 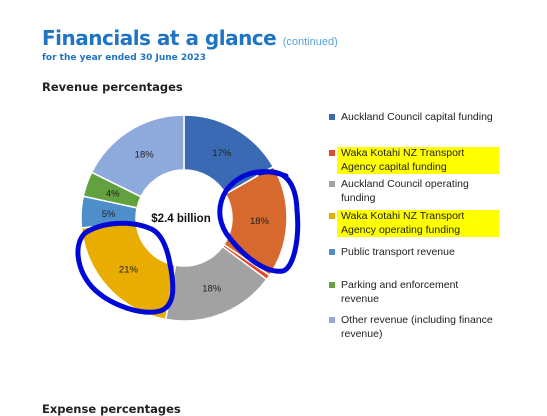 I want to click on legend-item-public-transport-revenue: Public transport revenue, so click(x=414, y=253).